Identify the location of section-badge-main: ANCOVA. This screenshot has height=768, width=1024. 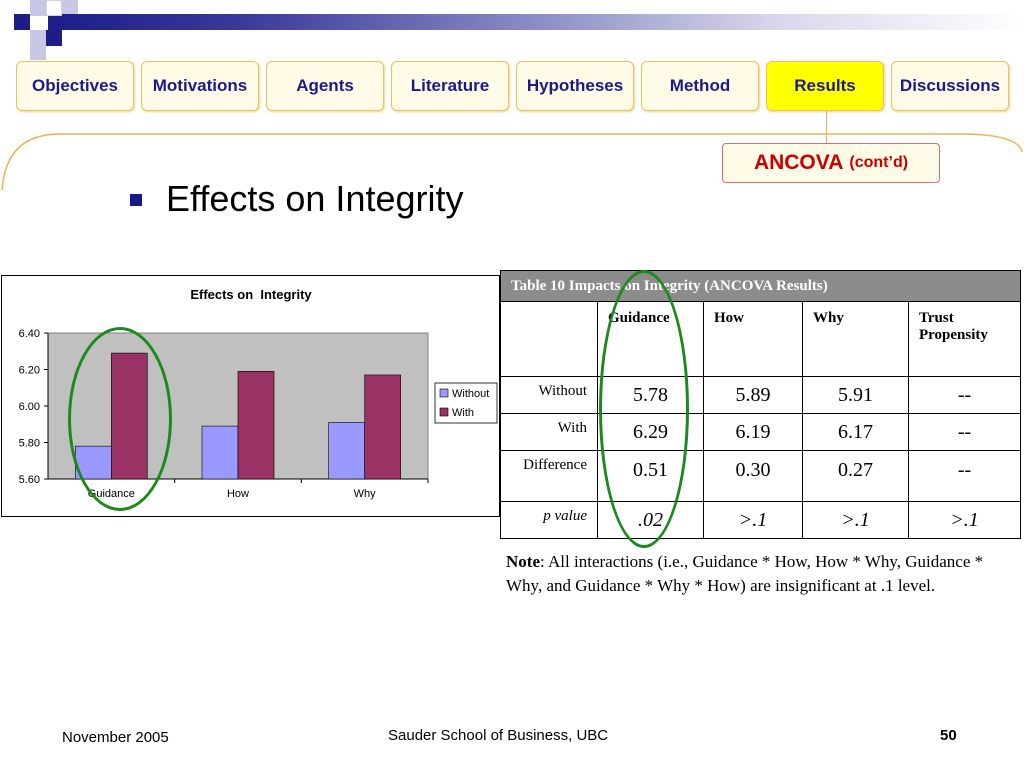
(798, 162).